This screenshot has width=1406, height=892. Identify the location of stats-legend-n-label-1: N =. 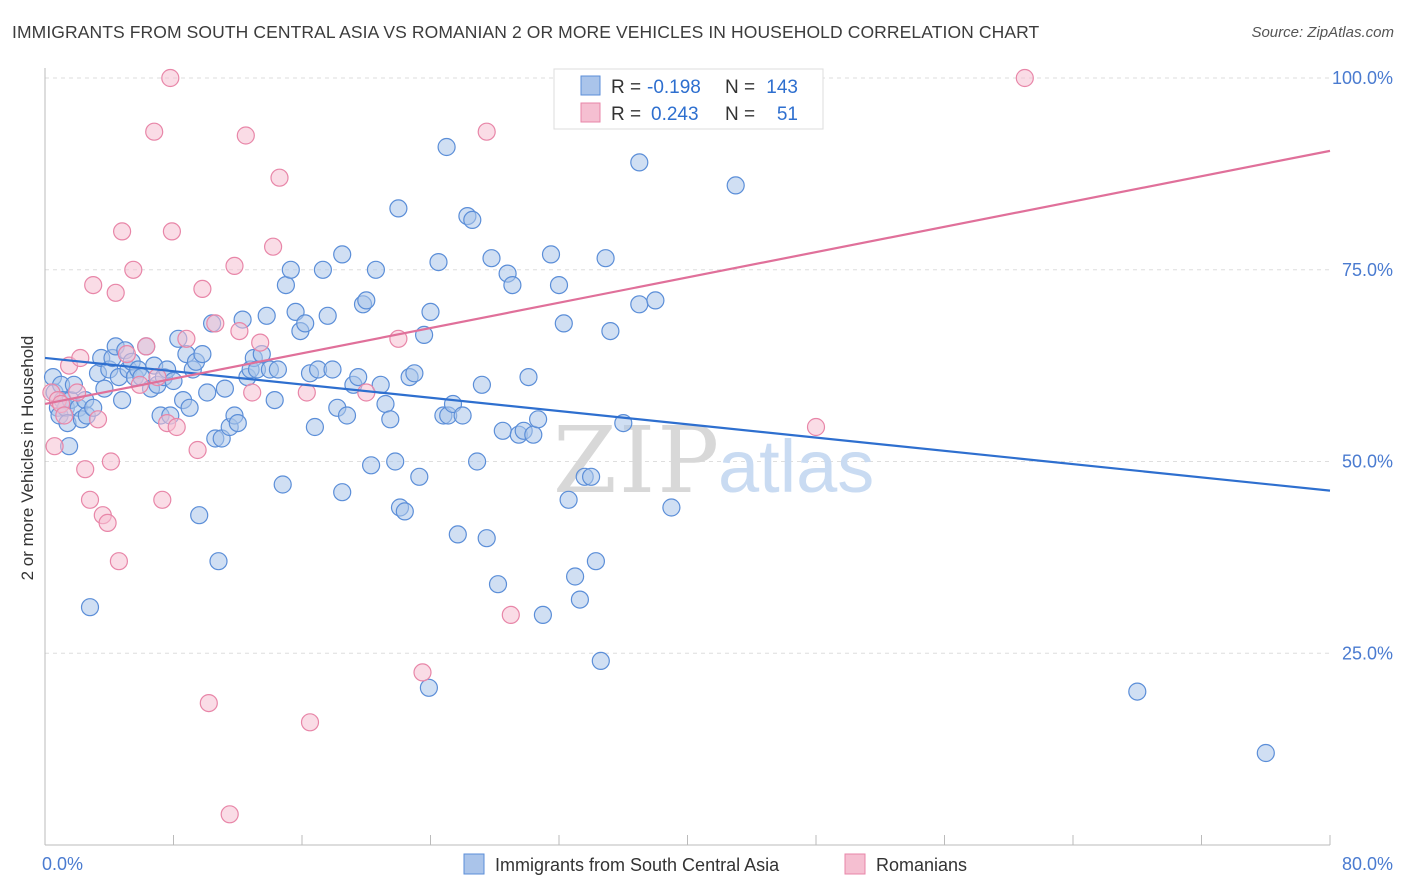
(740, 114).